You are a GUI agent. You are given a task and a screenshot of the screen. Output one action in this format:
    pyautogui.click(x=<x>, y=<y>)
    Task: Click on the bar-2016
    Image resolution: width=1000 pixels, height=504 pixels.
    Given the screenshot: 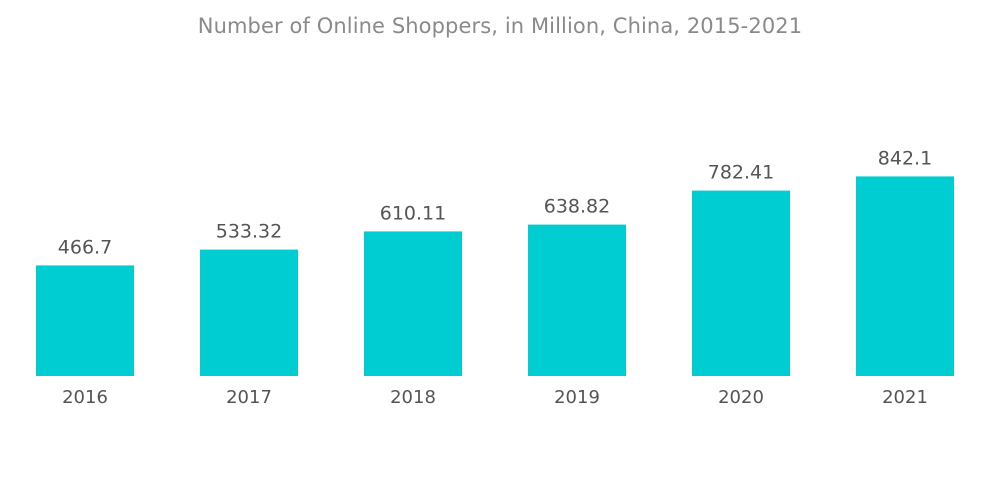 What is the action you would take?
    pyautogui.click(x=85, y=320)
    